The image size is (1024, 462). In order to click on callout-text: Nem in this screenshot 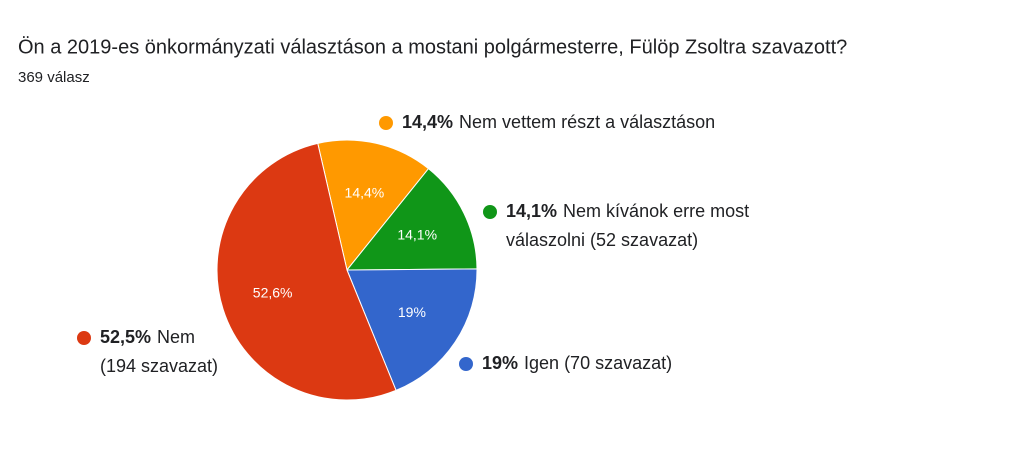, I will do `click(176, 337)`.